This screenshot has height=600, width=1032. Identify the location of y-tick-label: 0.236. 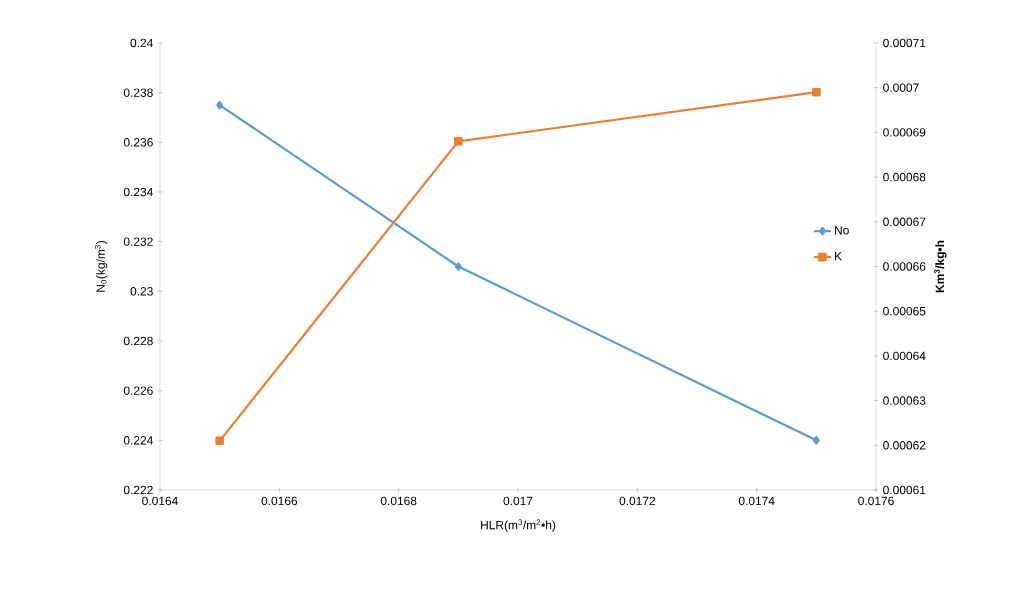
(138, 142).